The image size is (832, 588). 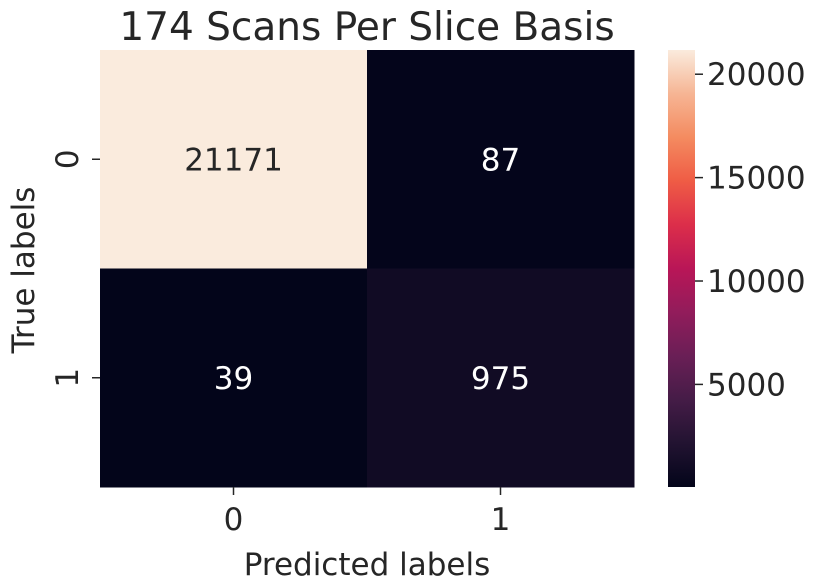 I want to click on colorbar-tick-label-2: 15000, so click(x=756, y=179).